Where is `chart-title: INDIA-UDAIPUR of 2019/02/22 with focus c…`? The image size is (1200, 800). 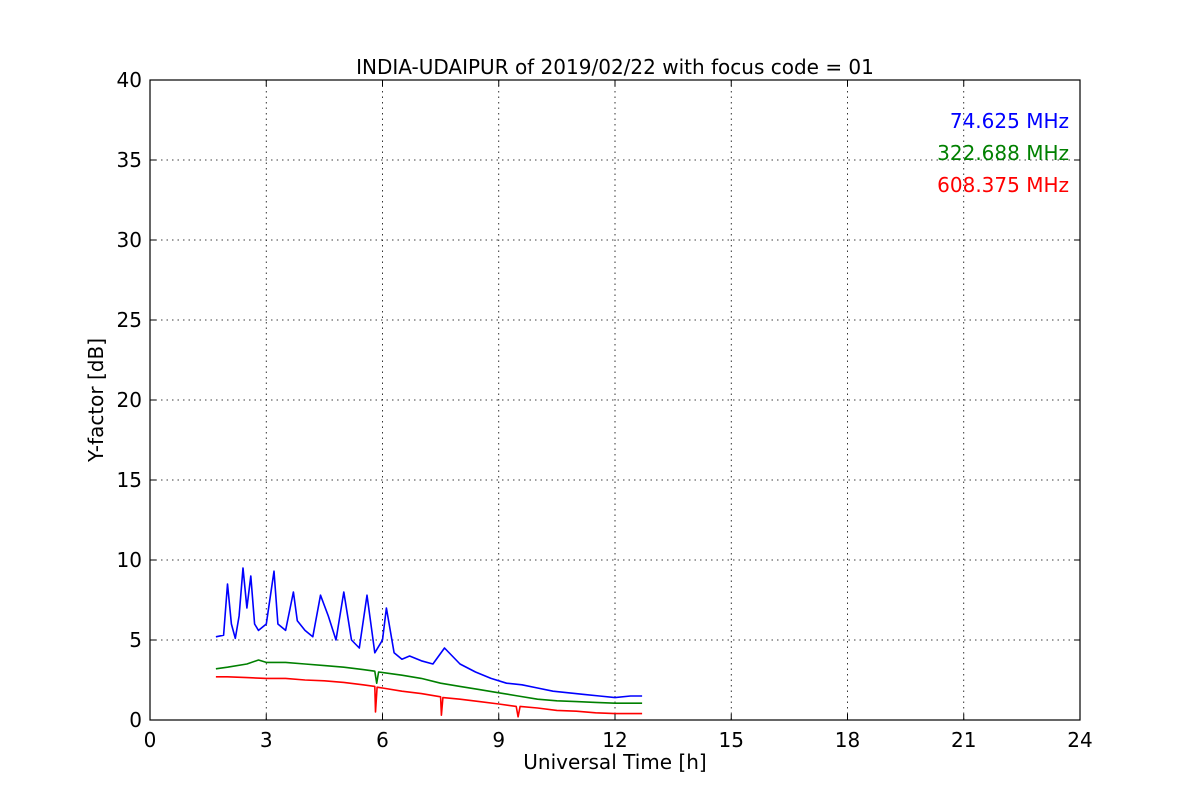 chart-title: INDIA-UDAIPUR of 2019/02/22 with focus c… is located at coordinates (615, 67).